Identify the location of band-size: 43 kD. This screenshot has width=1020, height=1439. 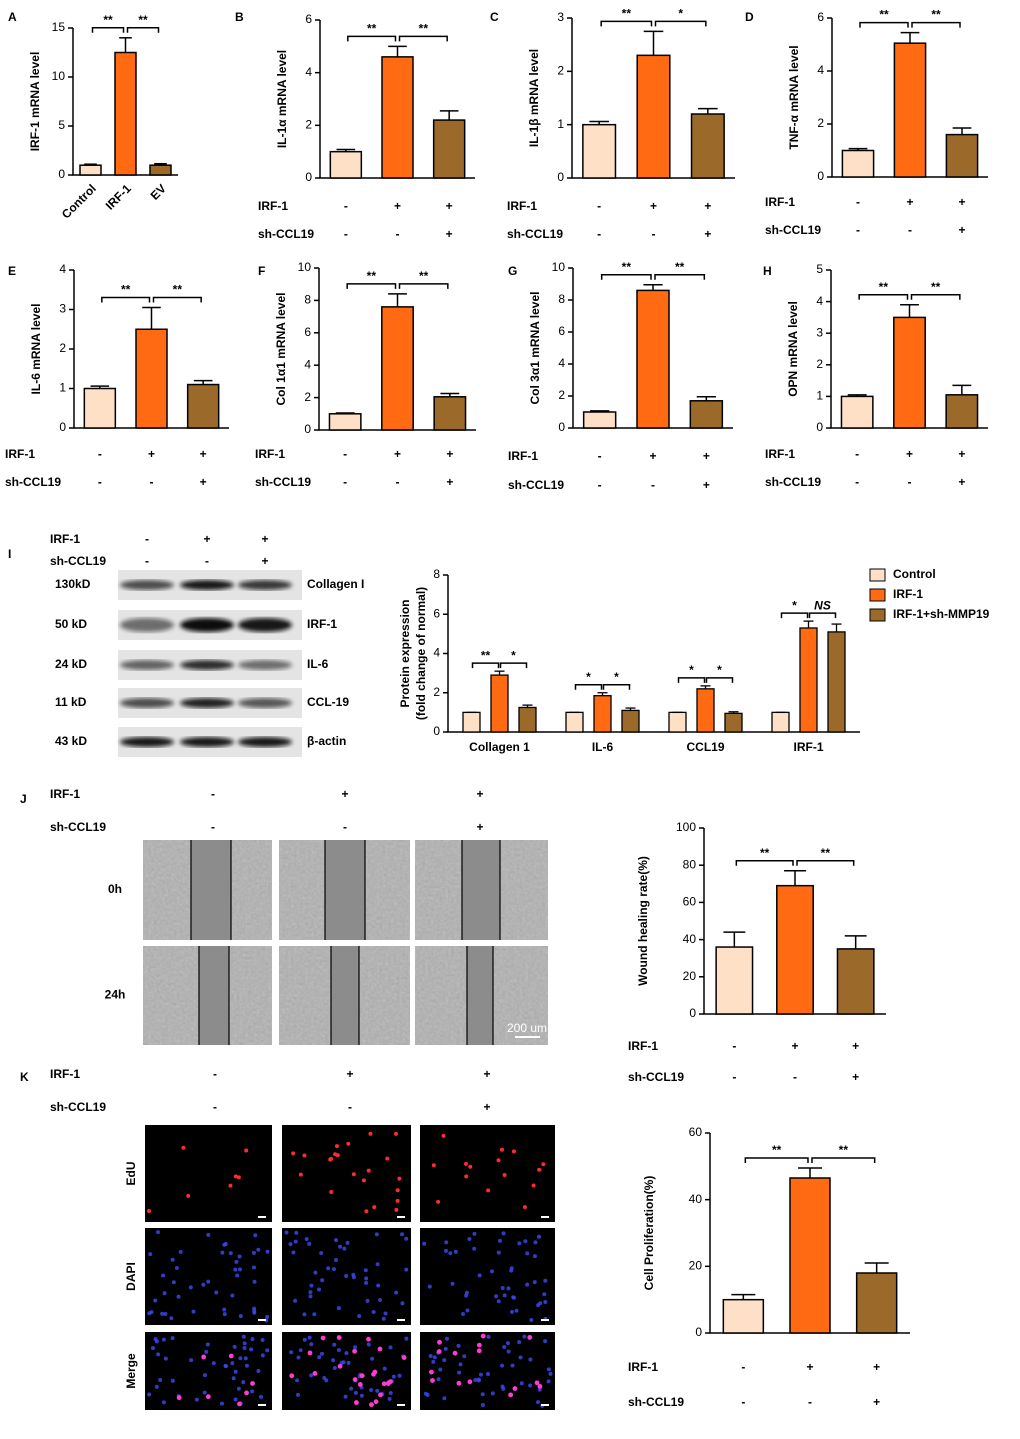
(71, 741).